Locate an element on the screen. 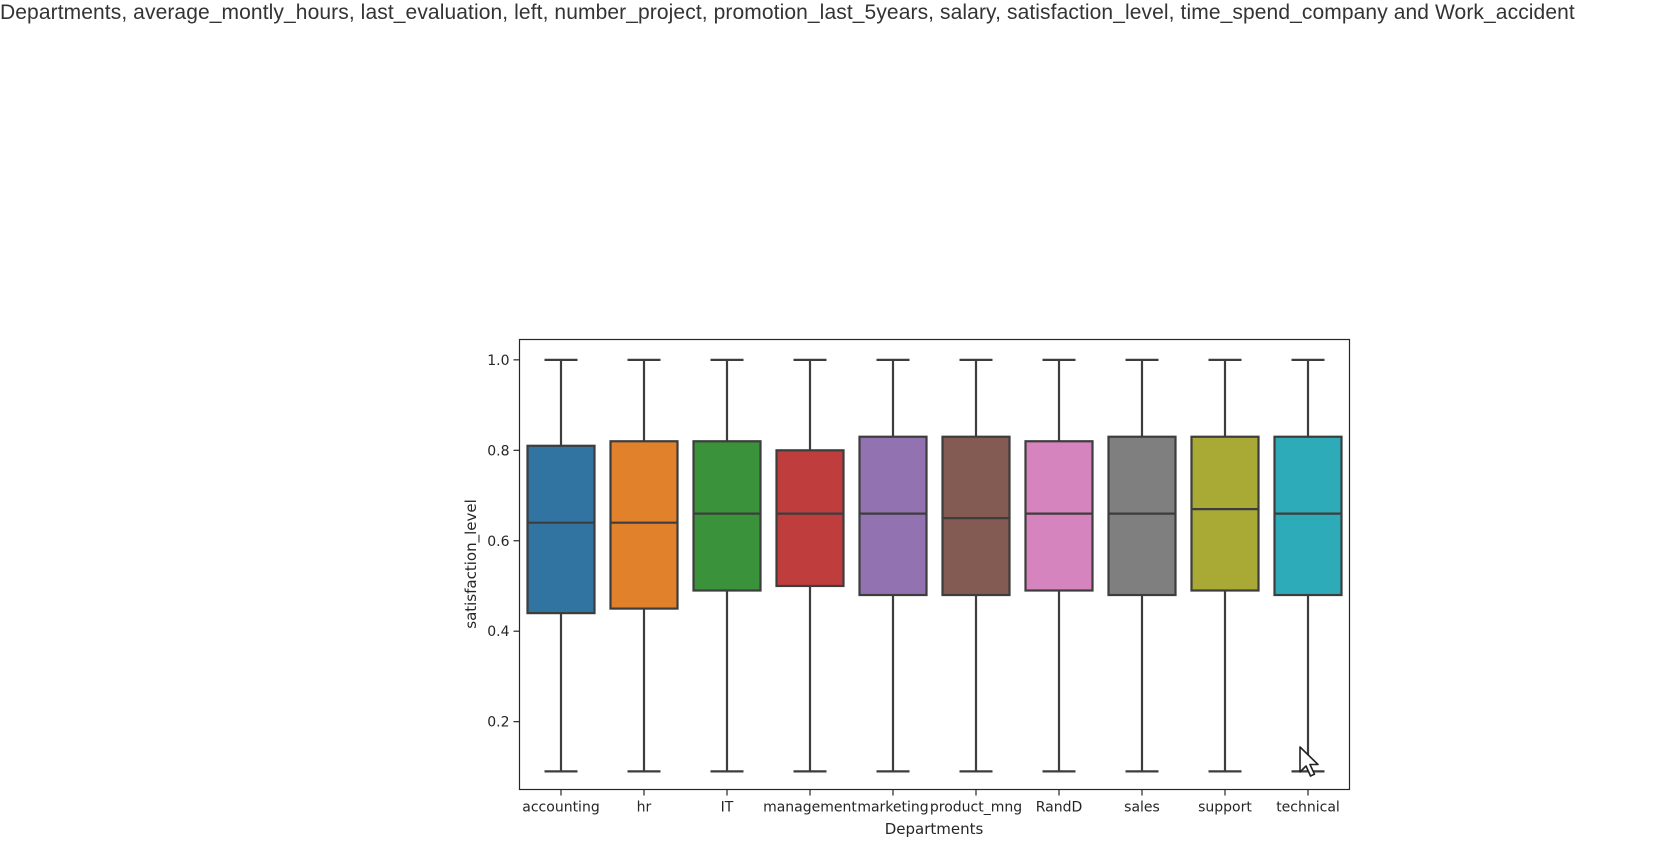 This screenshot has height=846, width=1680. box-sales is located at coordinates (1142, 565).